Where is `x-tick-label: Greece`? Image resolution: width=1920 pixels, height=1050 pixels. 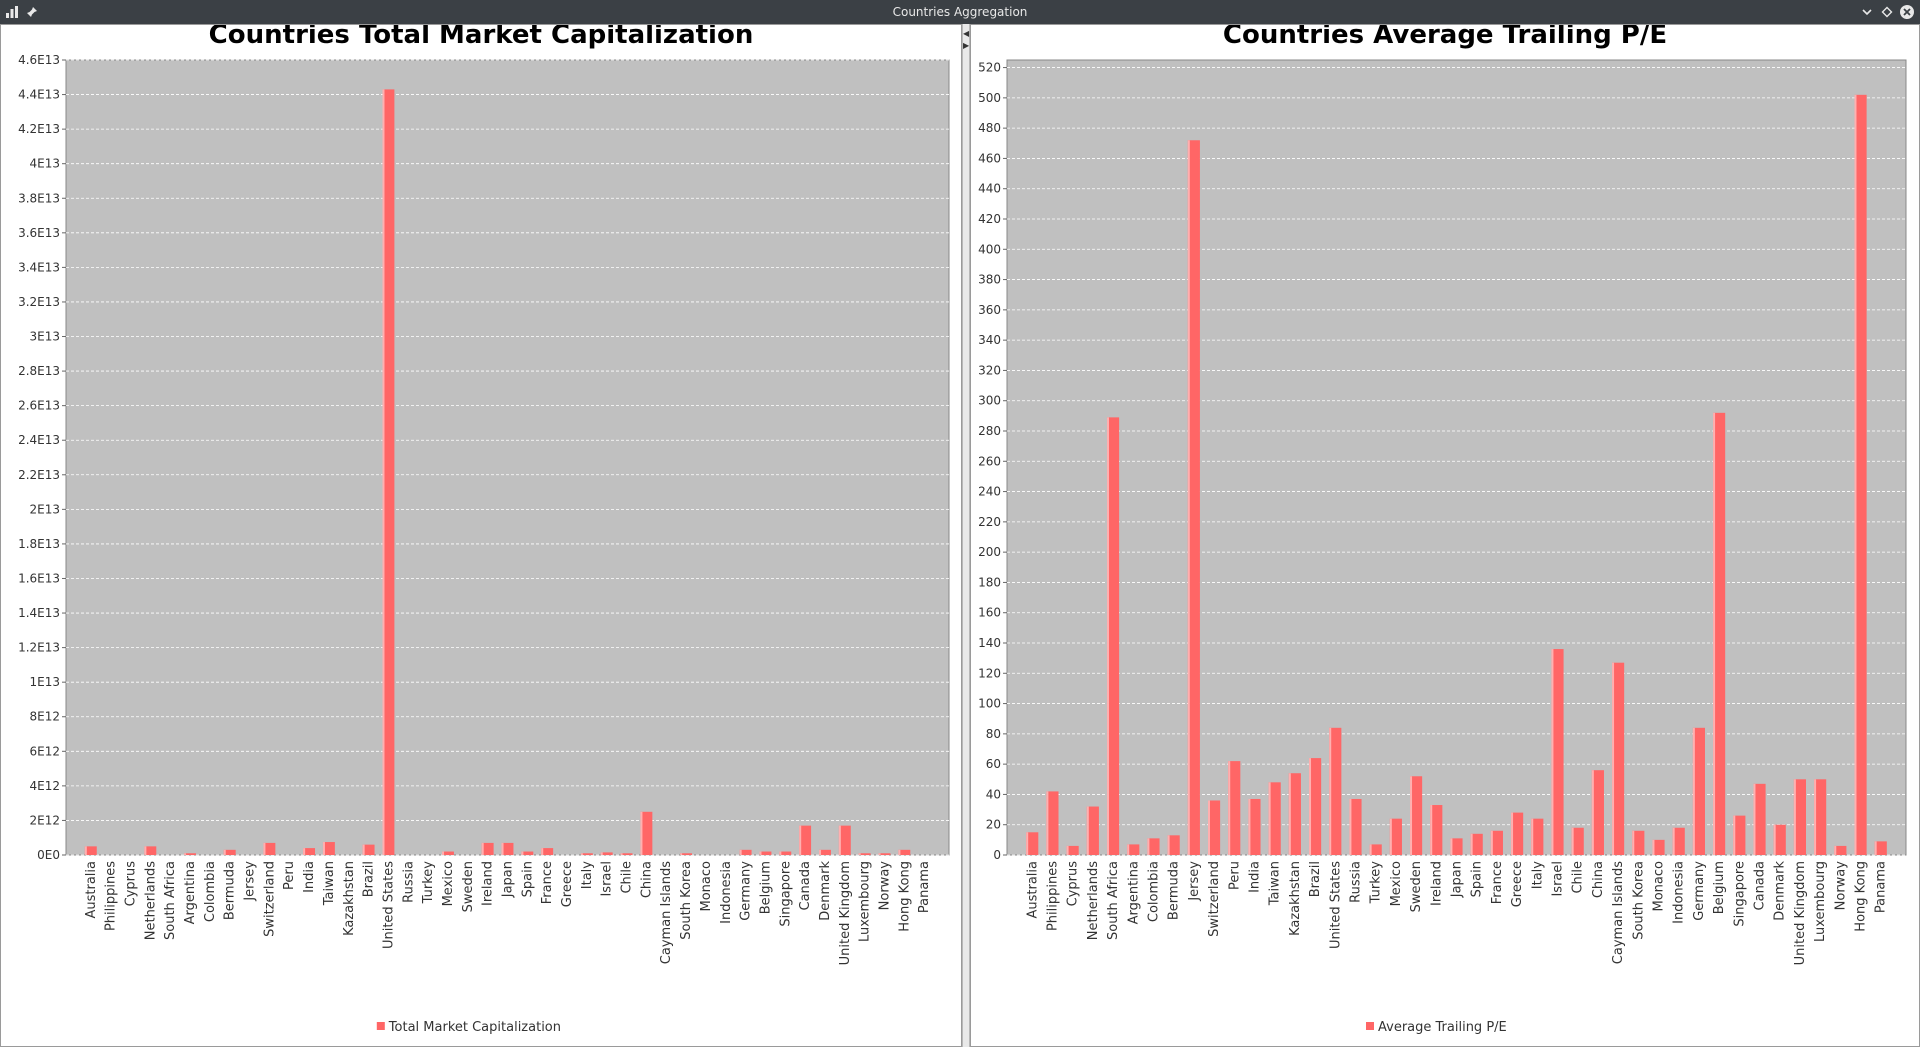
x-tick-label: Greece is located at coordinates (1517, 884).